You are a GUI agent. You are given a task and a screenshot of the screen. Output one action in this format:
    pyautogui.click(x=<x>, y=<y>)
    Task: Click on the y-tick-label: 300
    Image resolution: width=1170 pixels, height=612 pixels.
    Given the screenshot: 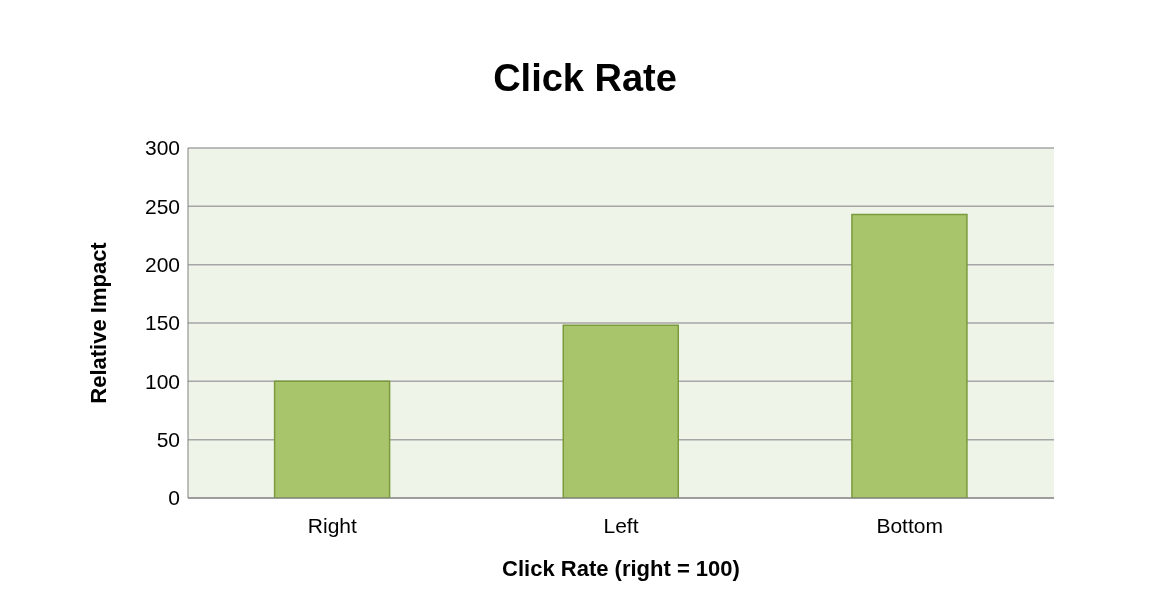 What is the action you would take?
    pyautogui.click(x=162, y=148)
    